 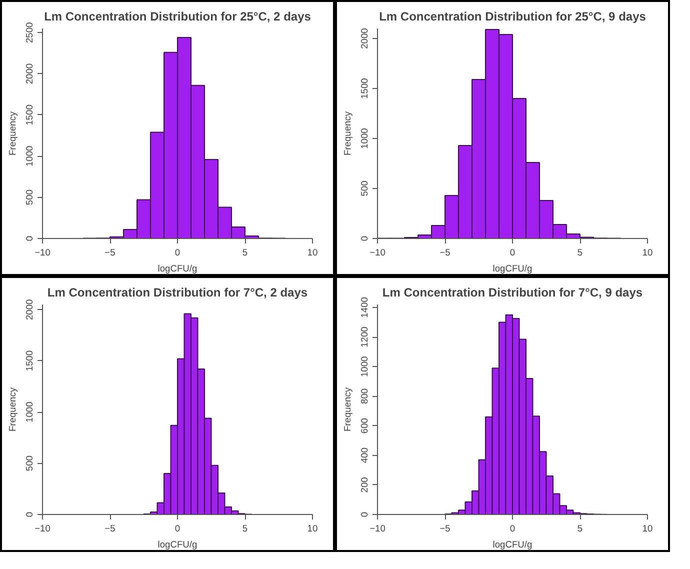 I want to click on y-tick-label: 600, so click(x=365, y=426).